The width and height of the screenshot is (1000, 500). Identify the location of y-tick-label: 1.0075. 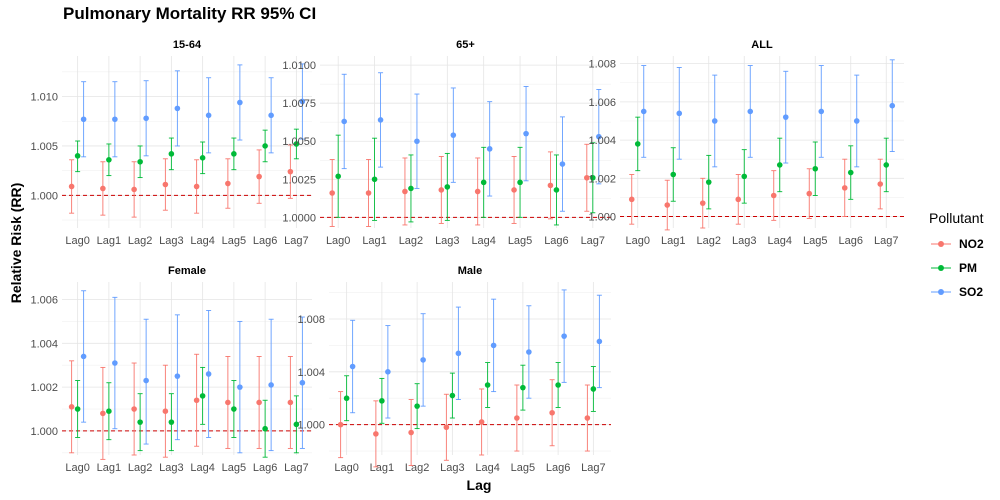
(299, 104).